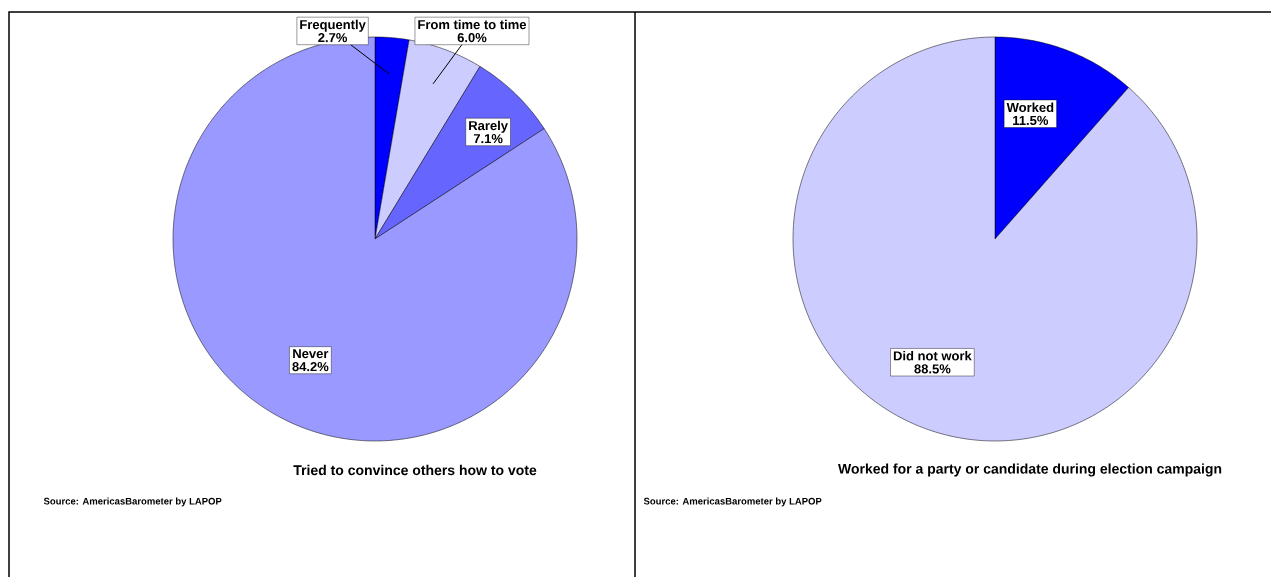 The width and height of the screenshot is (1271, 577). Describe the element at coordinates (932, 369) in the screenshot. I see `data-label: 88.5%` at that location.